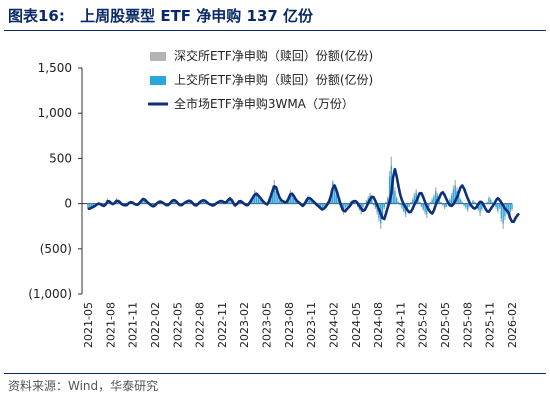  I want to click on x-tick-label: 2025-11, so click(490, 325).